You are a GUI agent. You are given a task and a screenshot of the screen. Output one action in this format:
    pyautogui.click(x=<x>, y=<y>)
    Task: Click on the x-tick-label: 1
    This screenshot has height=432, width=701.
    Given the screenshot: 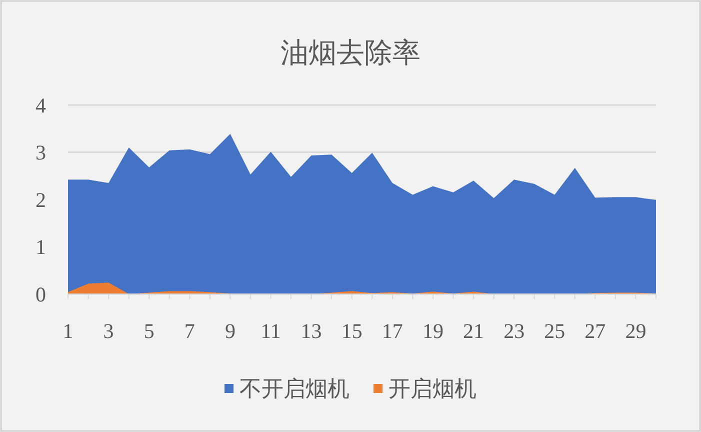 What is the action you would take?
    pyautogui.click(x=68, y=331)
    